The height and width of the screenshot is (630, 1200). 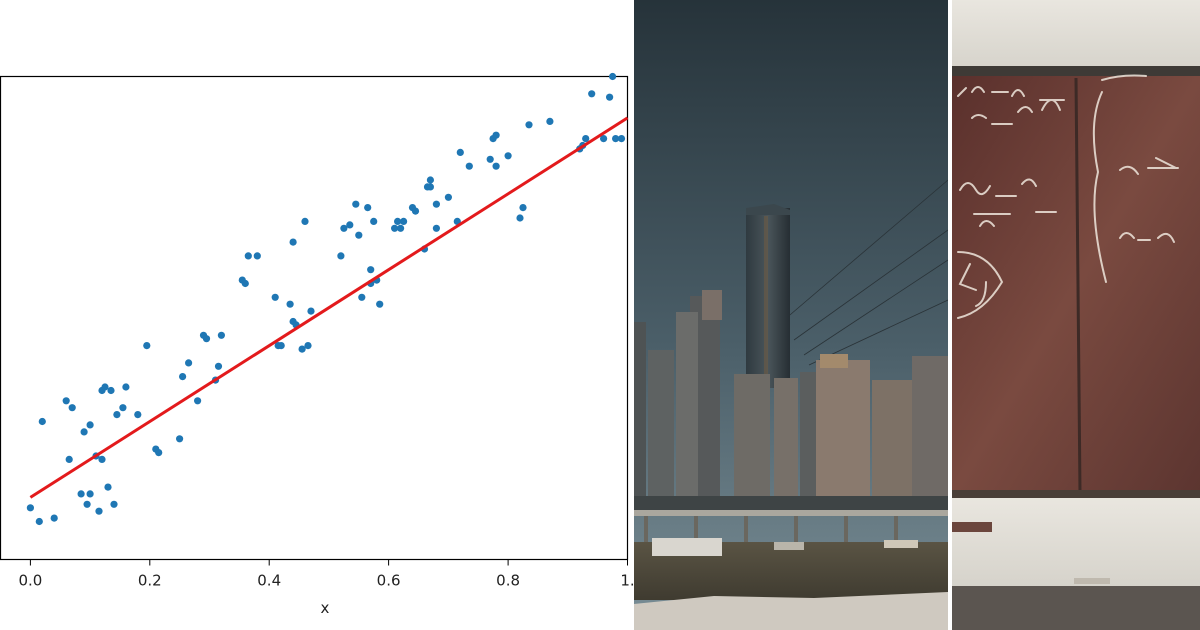 I want to click on x-tick-label: 0.4, so click(x=269, y=581).